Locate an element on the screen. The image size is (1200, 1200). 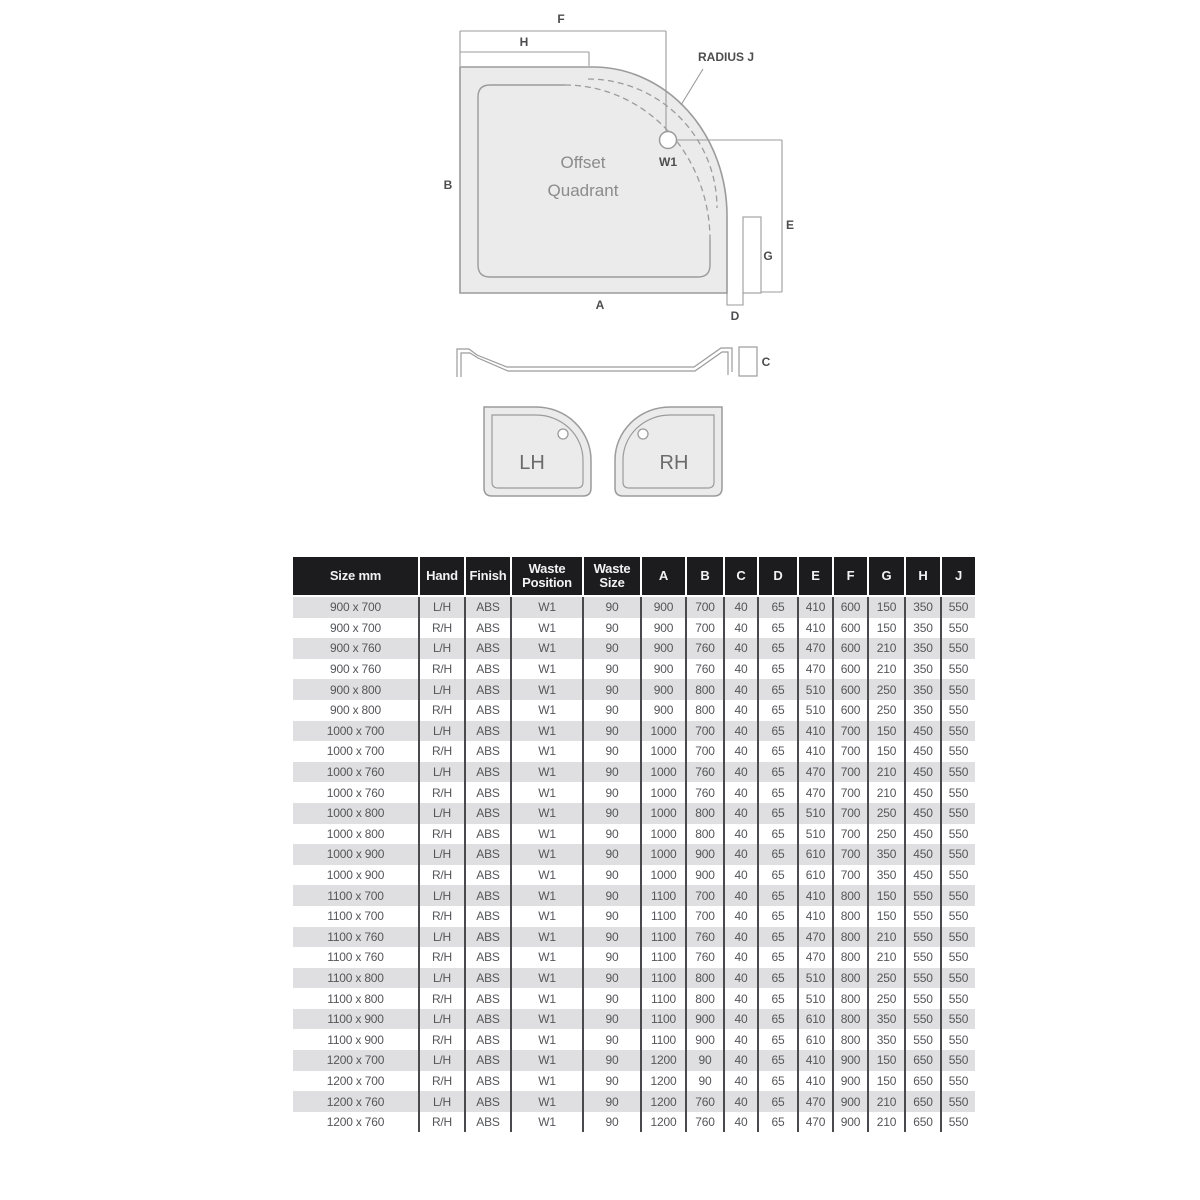
table-cell: 450 is located at coordinates (924, 731).